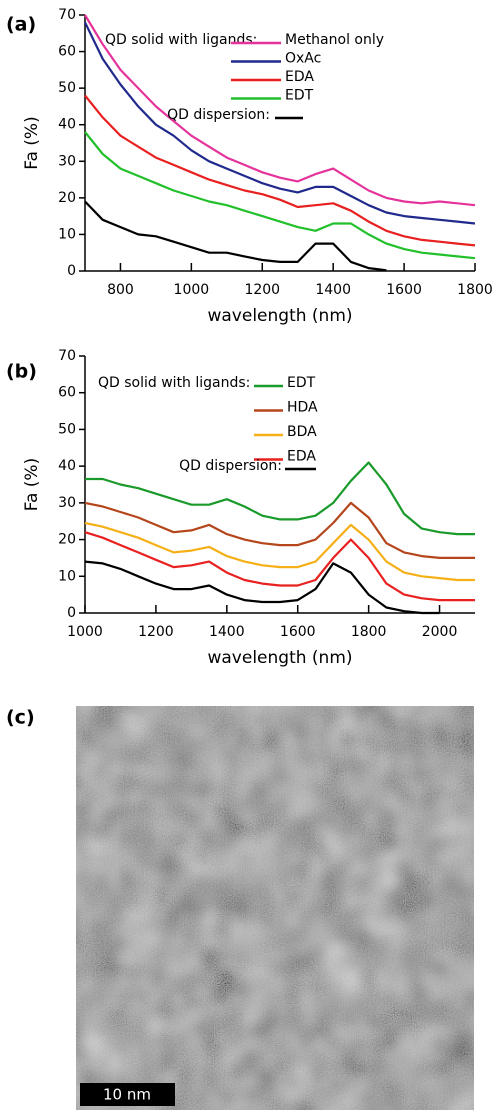 This screenshot has width=495, height=1120. What do you see at coordinates (21, 372) in the screenshot?
I see `panel-label: (b)` at bounding box center [21, 372].